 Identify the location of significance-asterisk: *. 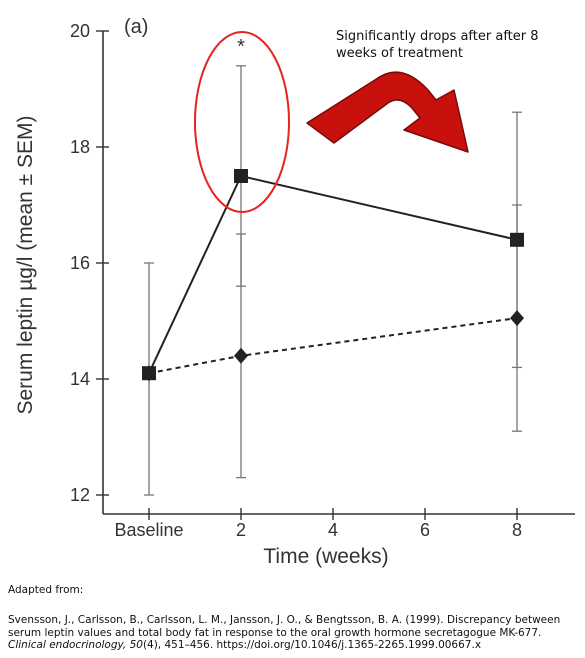
(241, 47).